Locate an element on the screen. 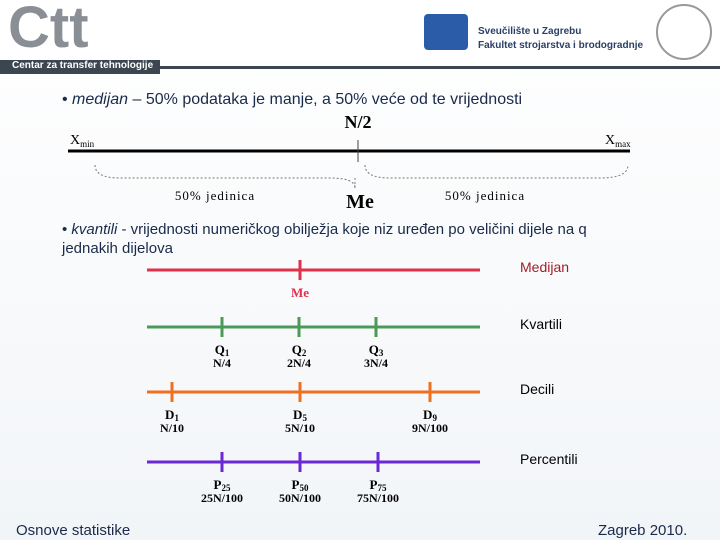  line-name: Decili is located at coordinates (537, 389).